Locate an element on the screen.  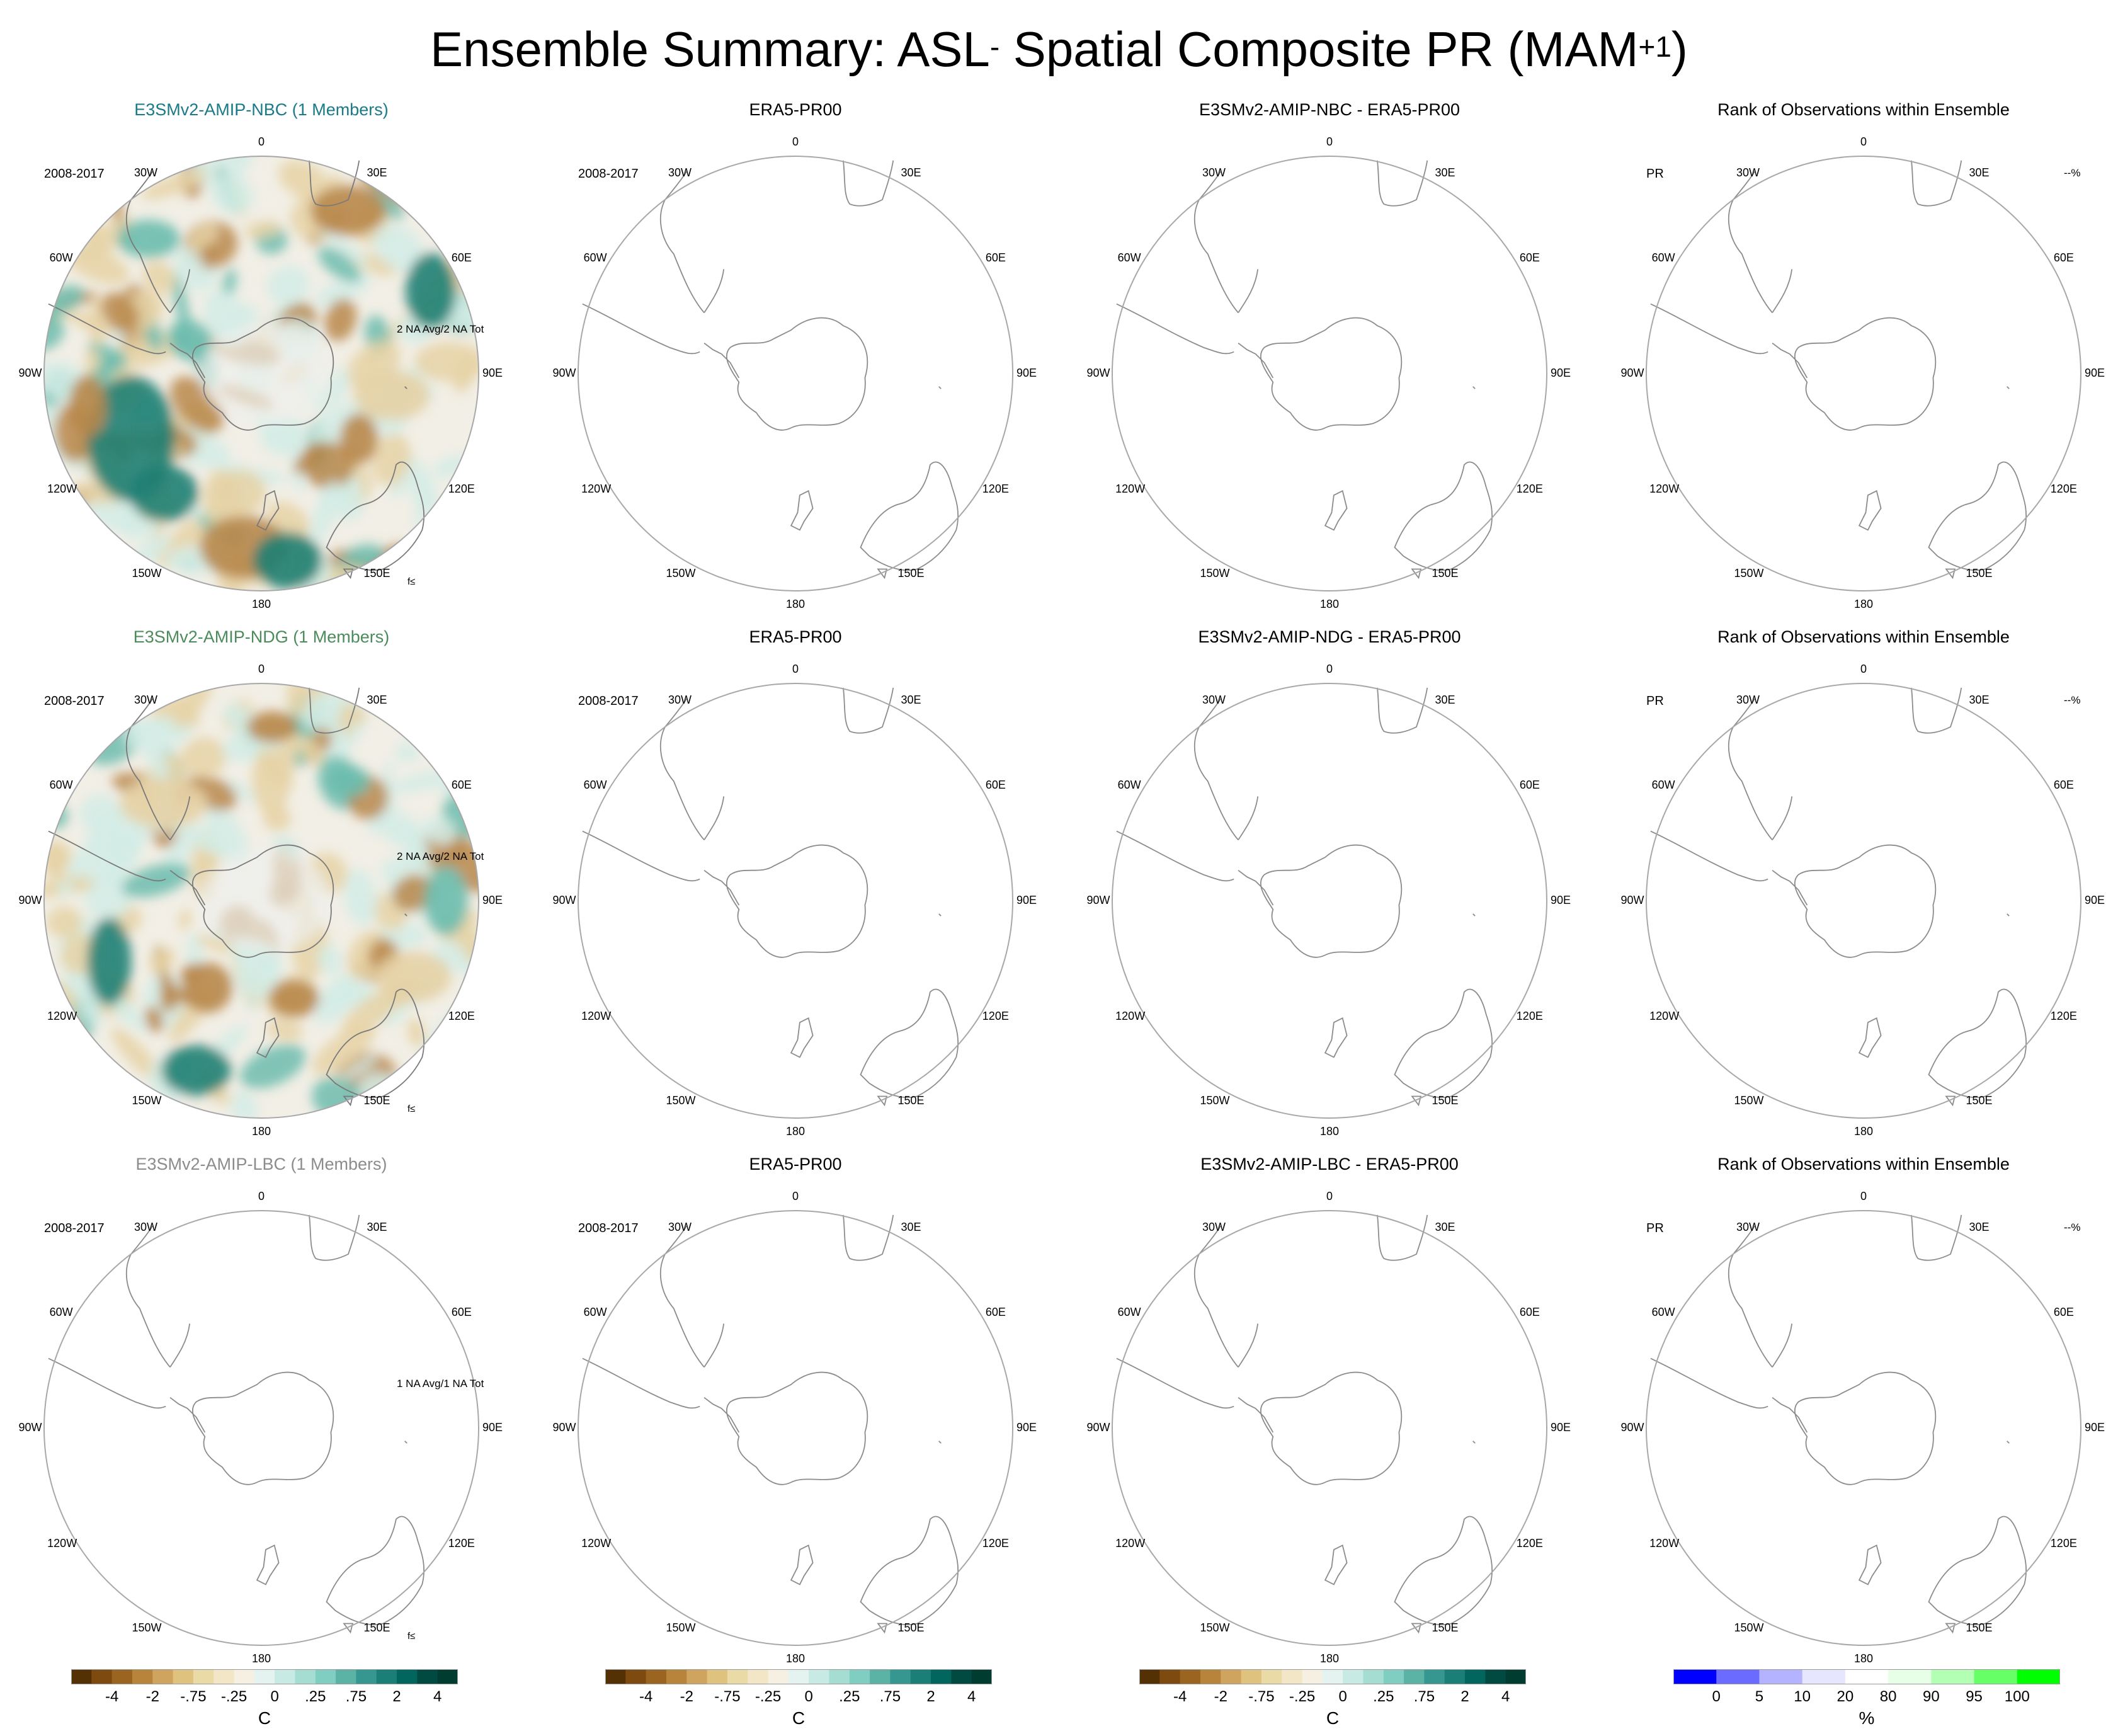
colorbar-tick-label: -2 is located at coordinates (152, 1696).